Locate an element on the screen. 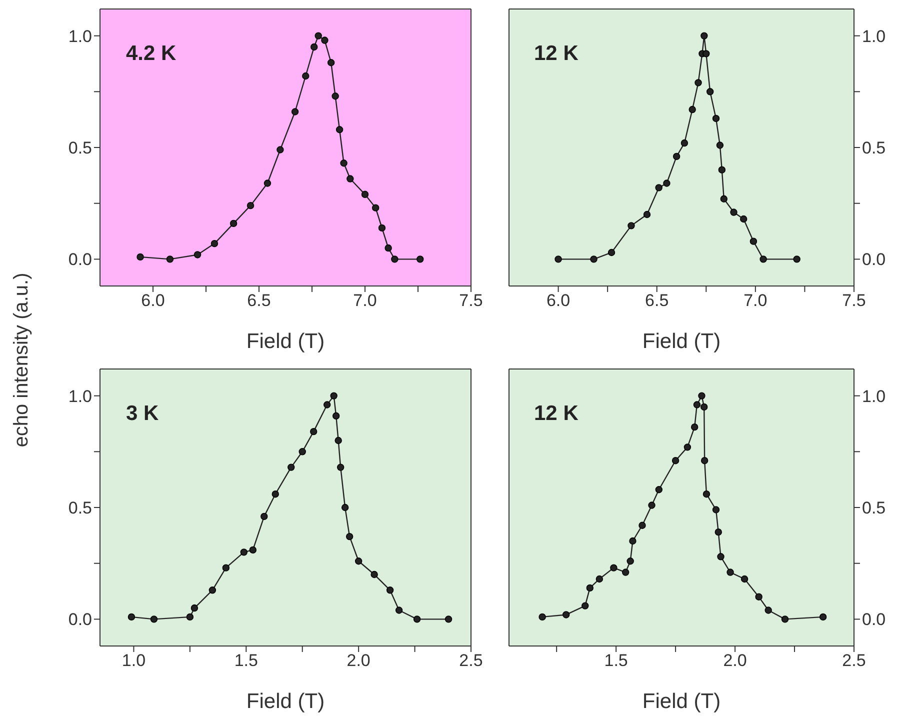 Image resolution: width=906 pixels, height=720 pixels. annotation: 4.2 K is located at coordinates (151, 54).